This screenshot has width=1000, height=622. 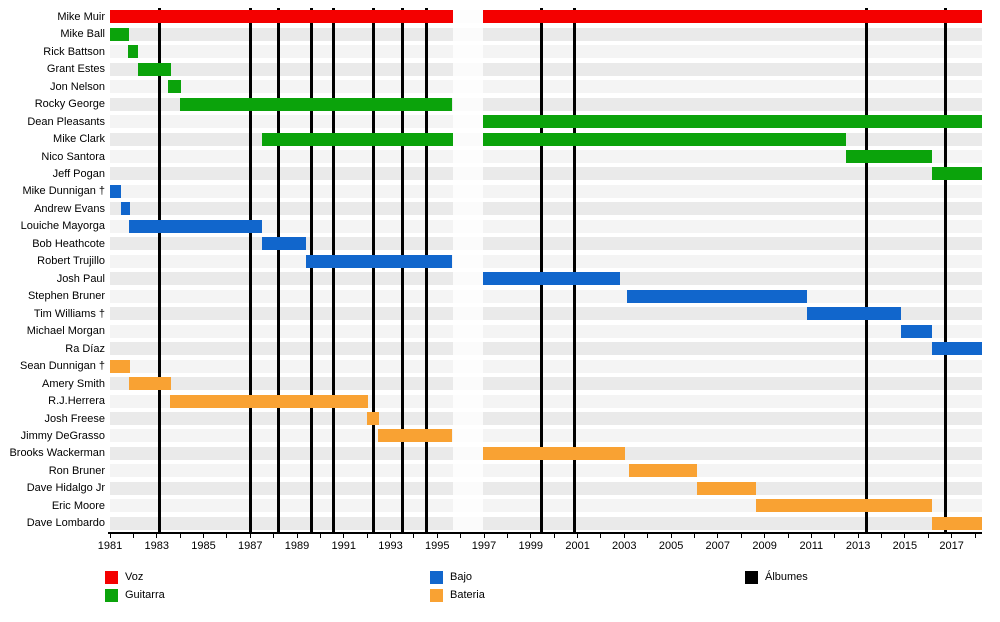 I want to click on member-label: Grant Estes, so click(x=75, y=69).